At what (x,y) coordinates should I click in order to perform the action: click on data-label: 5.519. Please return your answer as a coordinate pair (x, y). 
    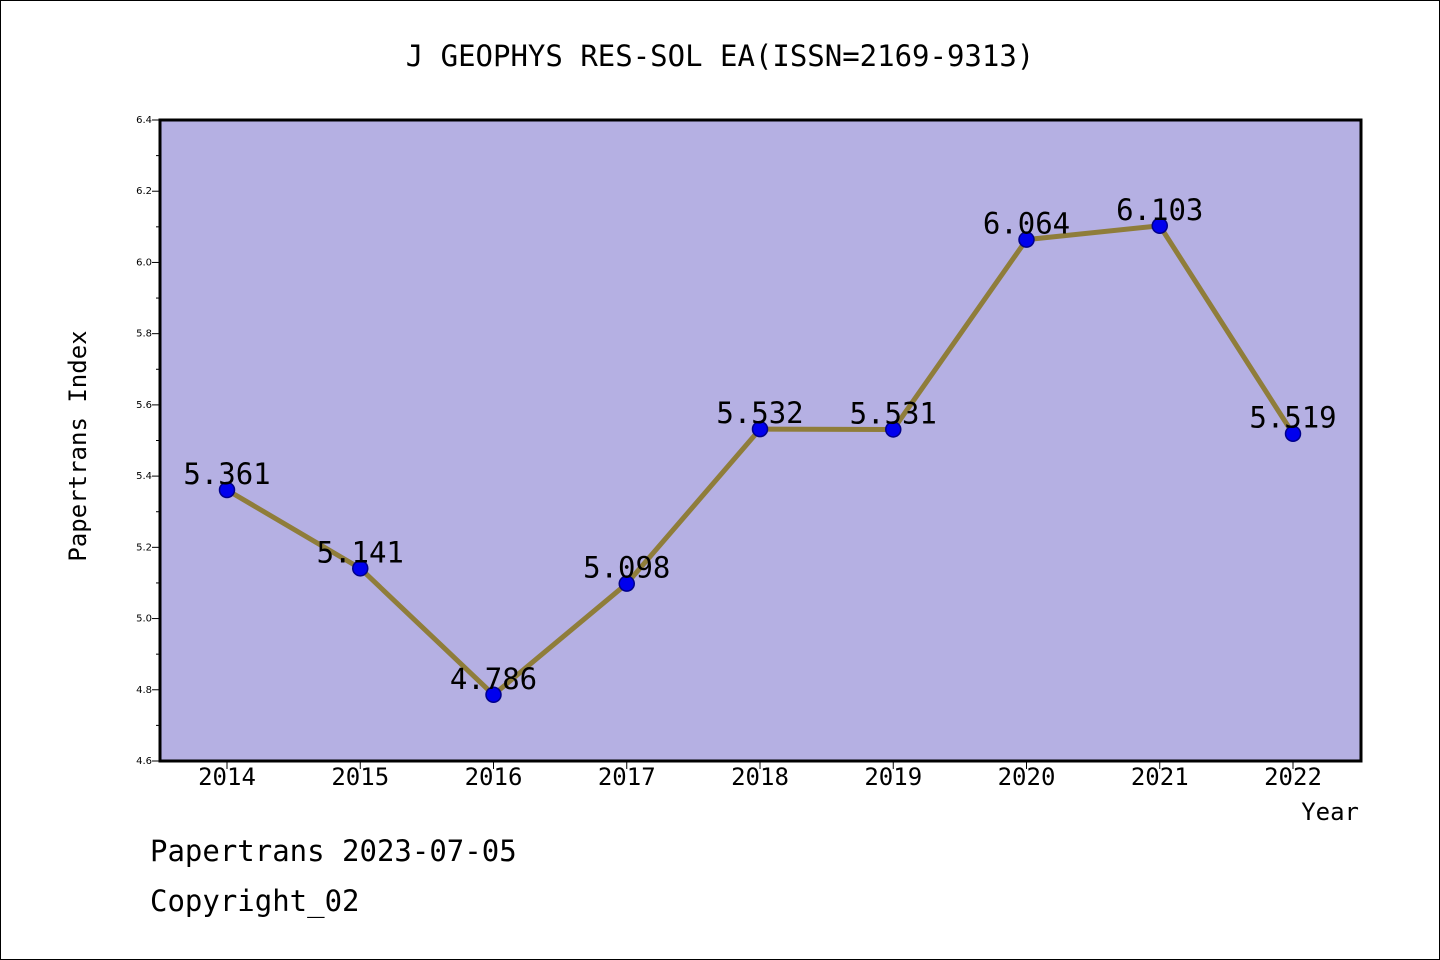
    Looking at the image, I should click on (1292, 418).